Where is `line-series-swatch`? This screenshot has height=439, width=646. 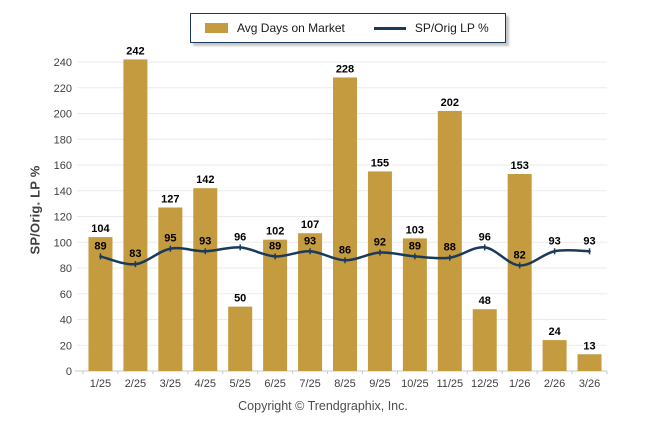
line-series-swatch is located at coordinates (389, 28).